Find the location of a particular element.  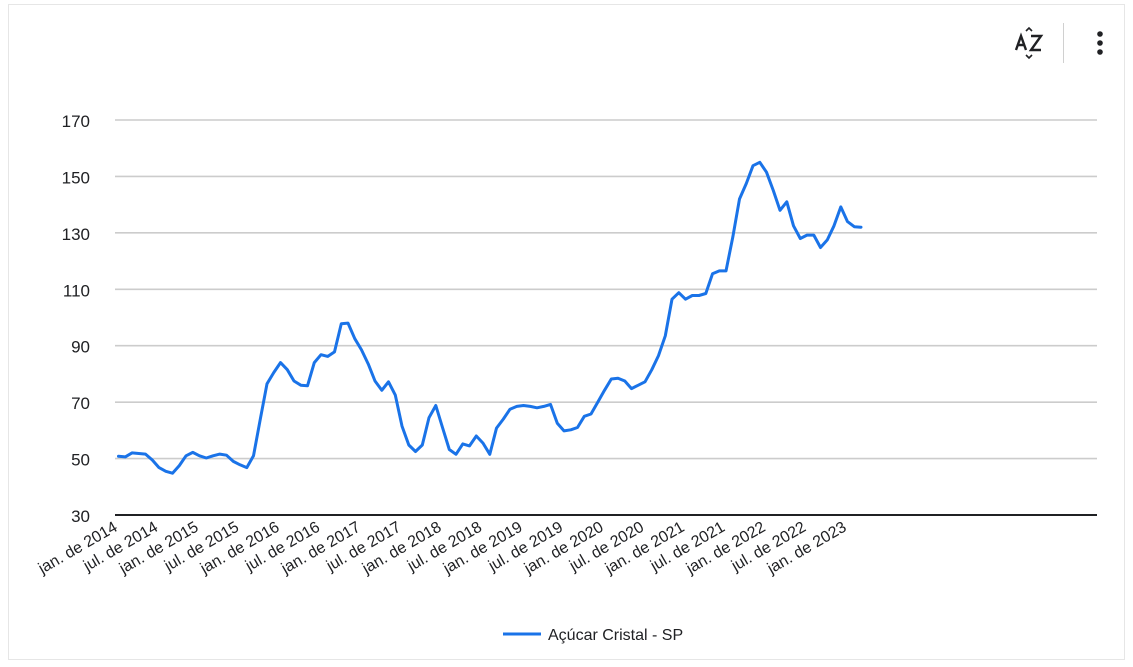

y-tick-label: 170 is located at coordinates (76, 121).